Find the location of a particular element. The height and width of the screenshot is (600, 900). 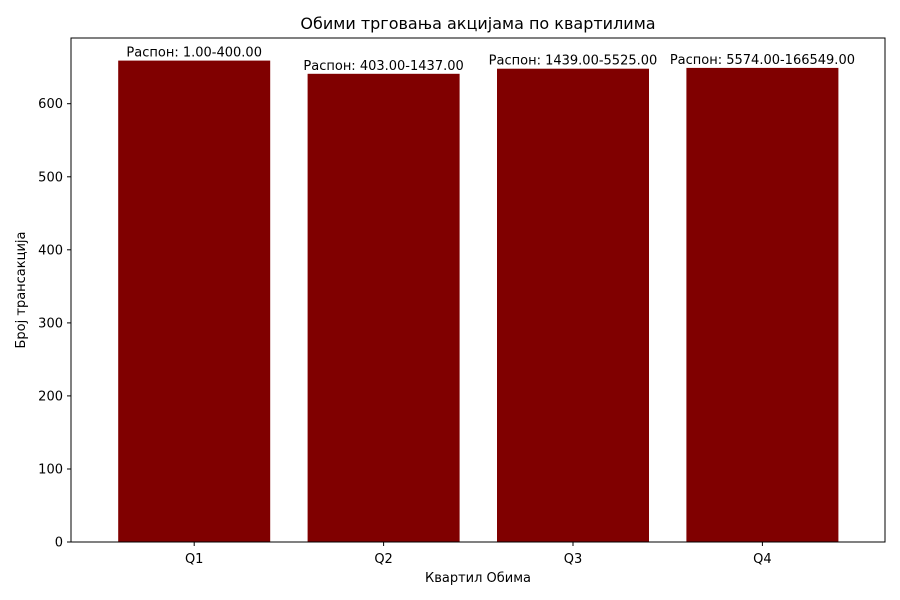

x-axis-label: Квартил Обима is located at coordinates (478, 578).